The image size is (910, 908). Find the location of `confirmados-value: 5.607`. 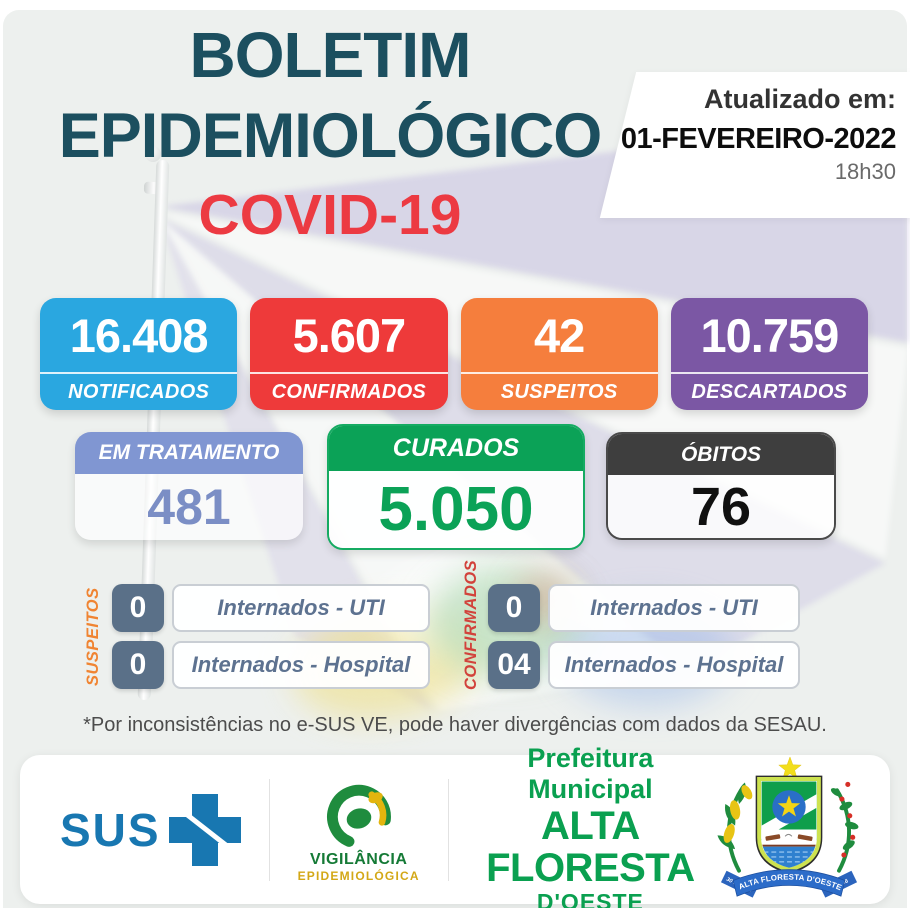

confirmados-value: 5.607 is located at coordinates (349, 335).